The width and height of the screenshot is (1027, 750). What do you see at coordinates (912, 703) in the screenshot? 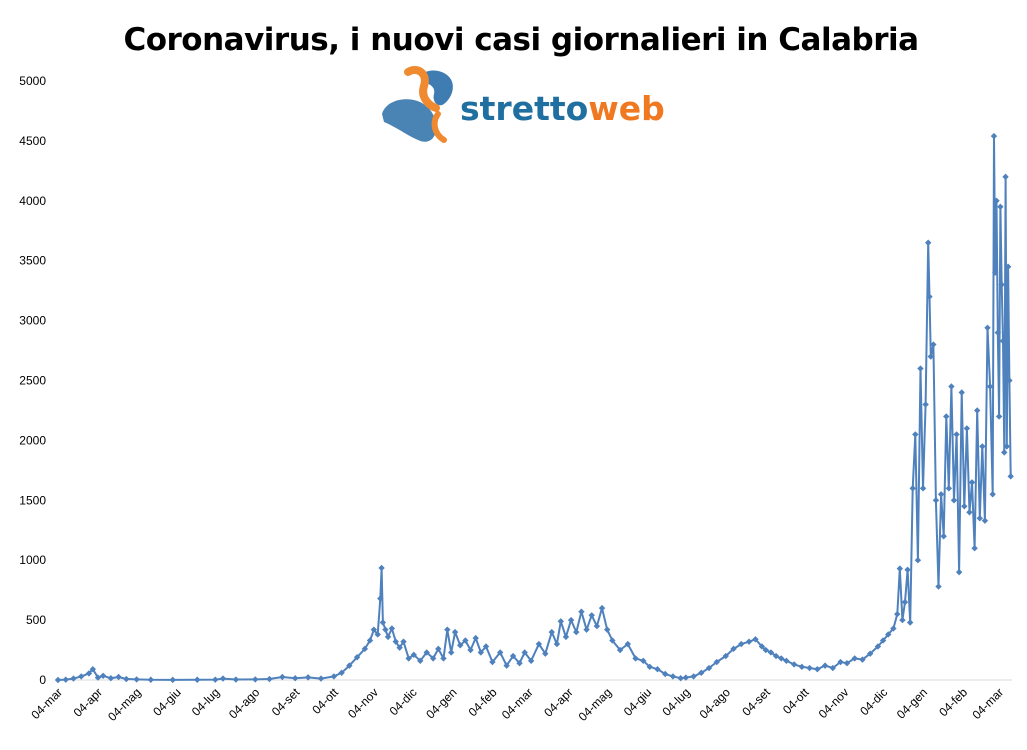
I see `x-tick-label: 04-gen` at bounding box center [912, 703].